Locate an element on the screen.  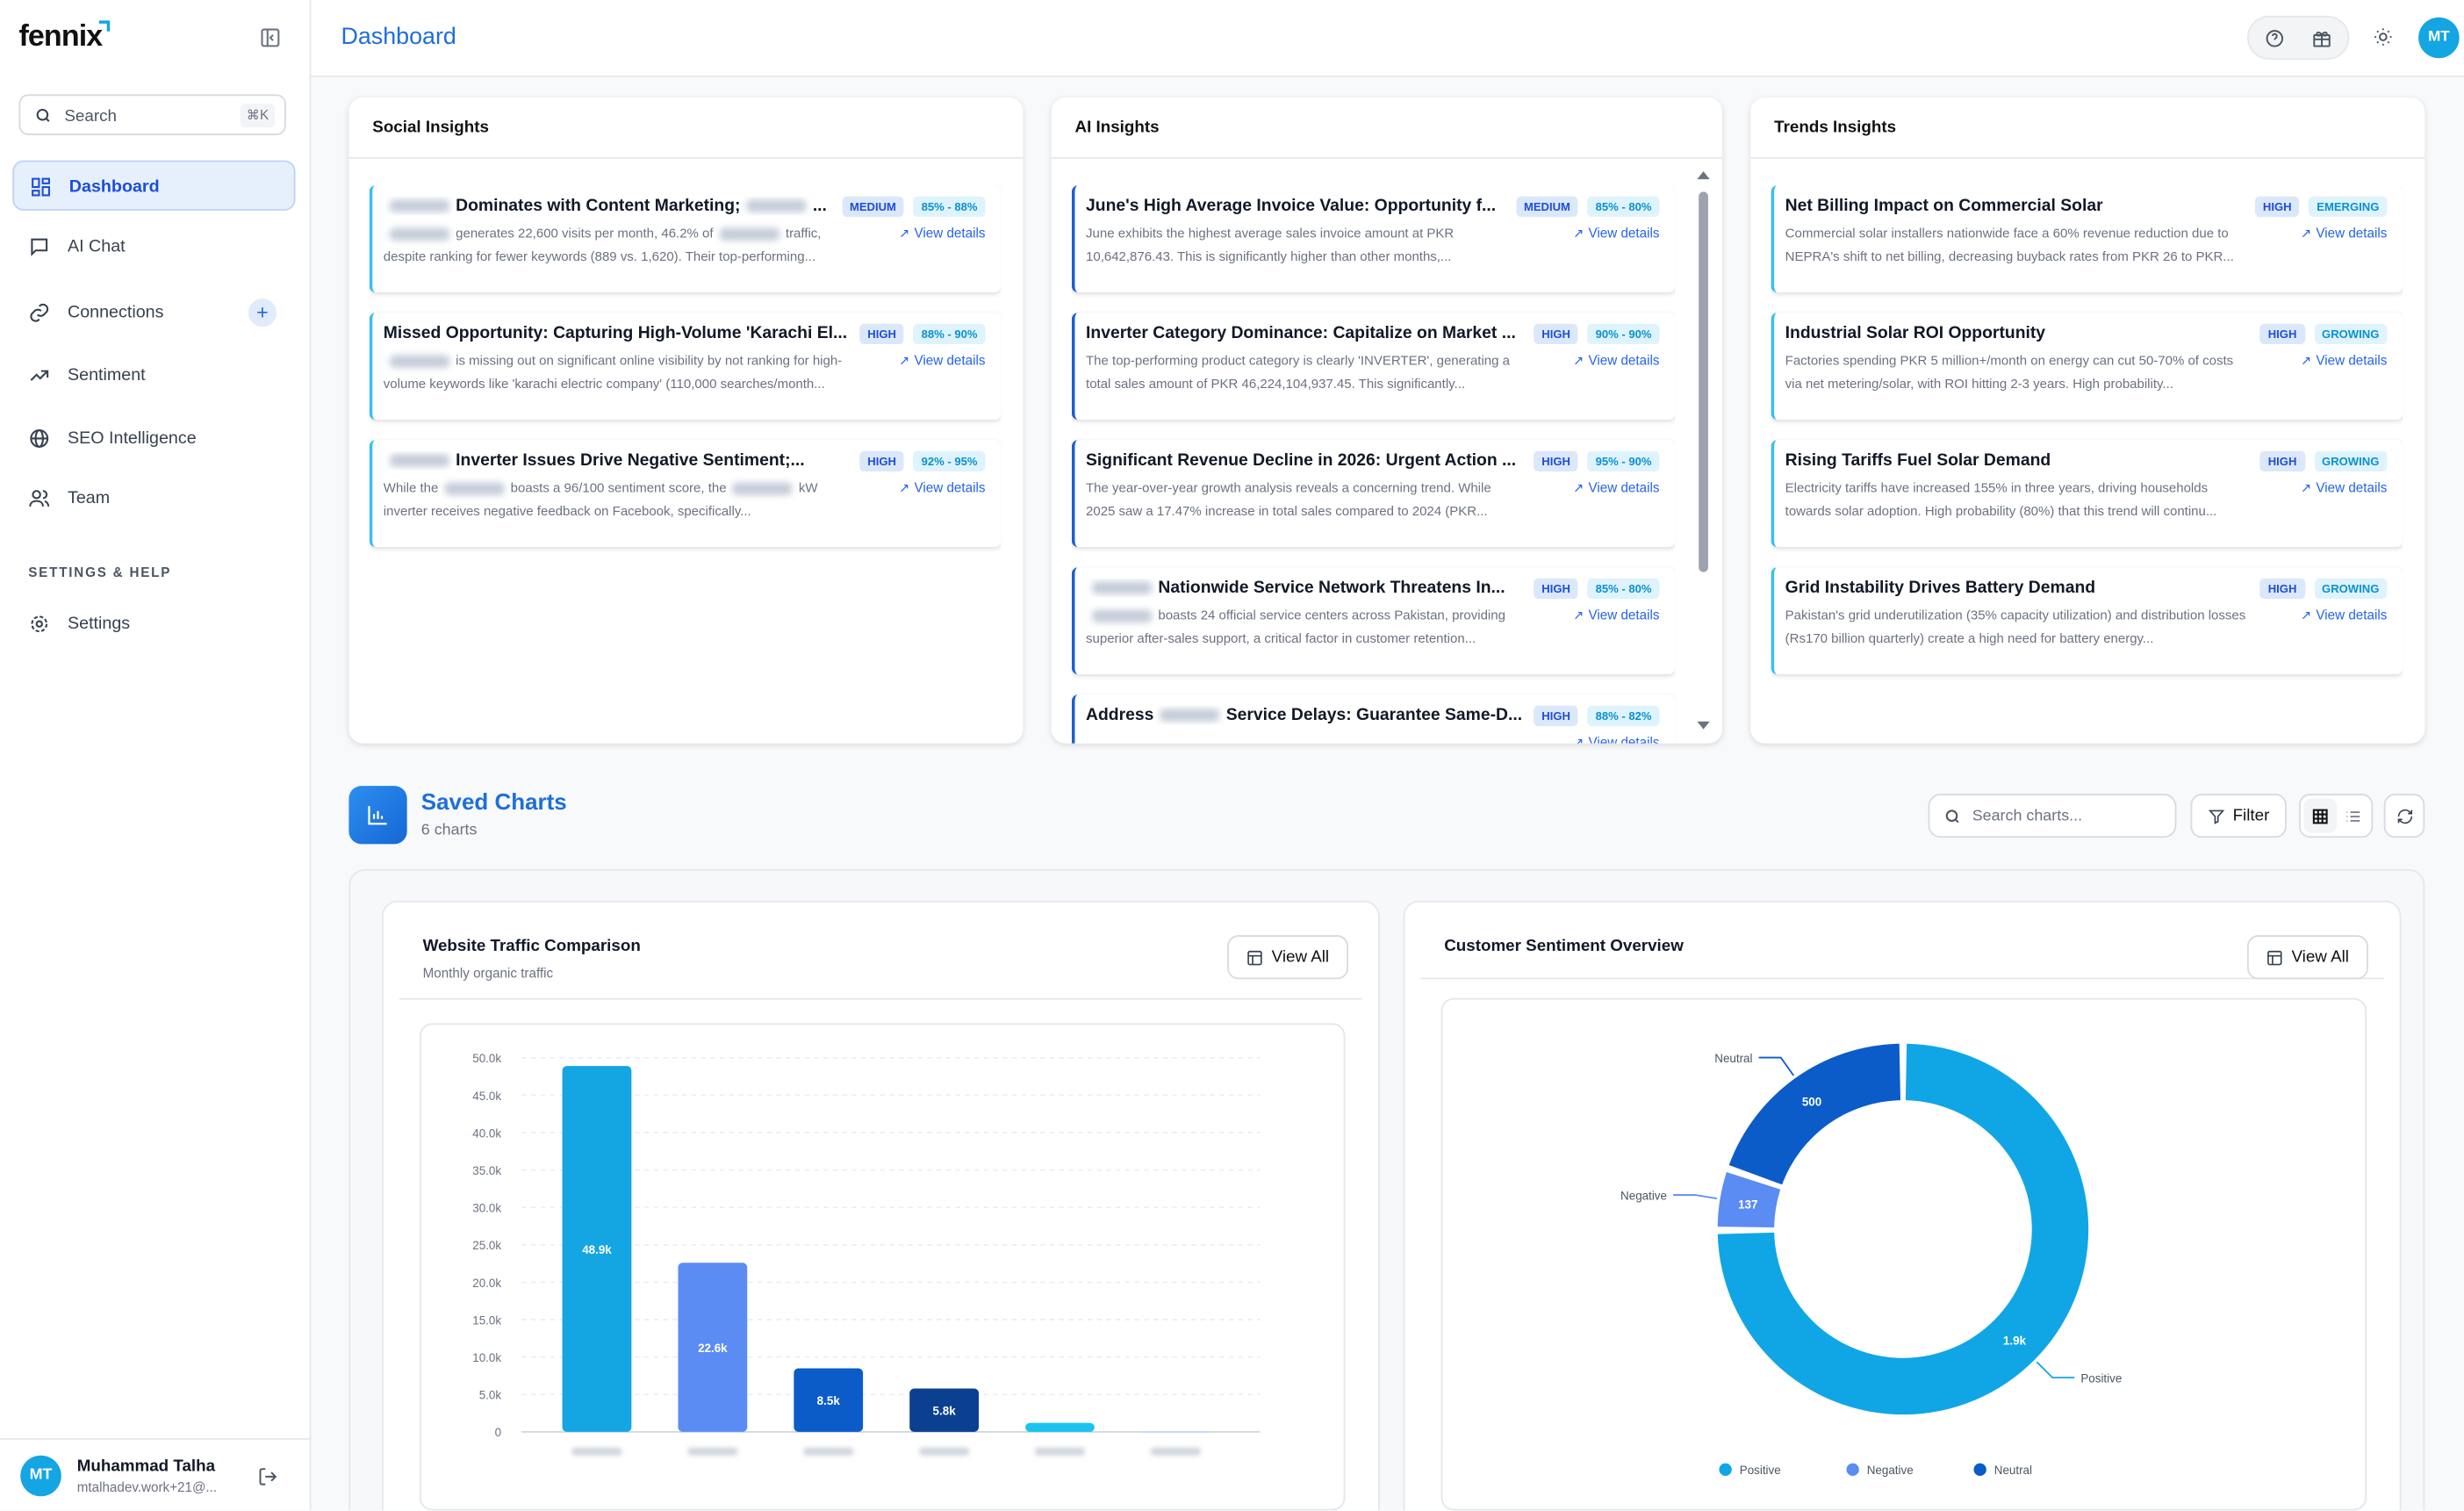
top-bar: Dashboard MT is located at coordinates (1387, 38).